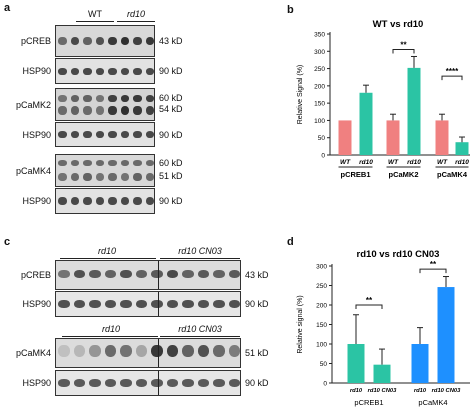 This screenshot has width=474, height=414. Describe the element at coordinates (36, 134) in the screenshot. I see `blot-row-label: HSP90` at that location.